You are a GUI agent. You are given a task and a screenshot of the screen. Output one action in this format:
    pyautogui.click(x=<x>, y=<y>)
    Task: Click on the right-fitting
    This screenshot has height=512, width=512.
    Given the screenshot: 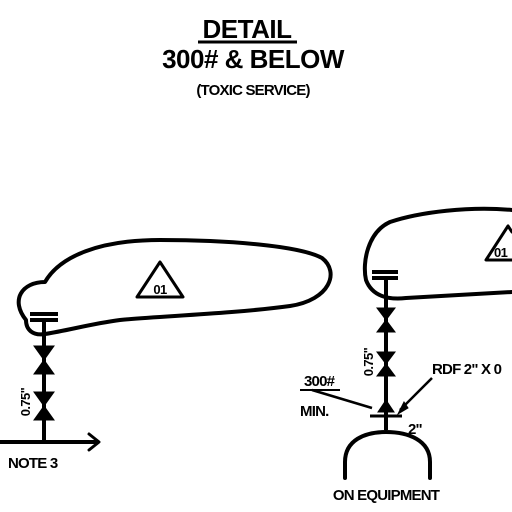 What is the action you would take?
    pyautogui.click(x=386, y=406)
    